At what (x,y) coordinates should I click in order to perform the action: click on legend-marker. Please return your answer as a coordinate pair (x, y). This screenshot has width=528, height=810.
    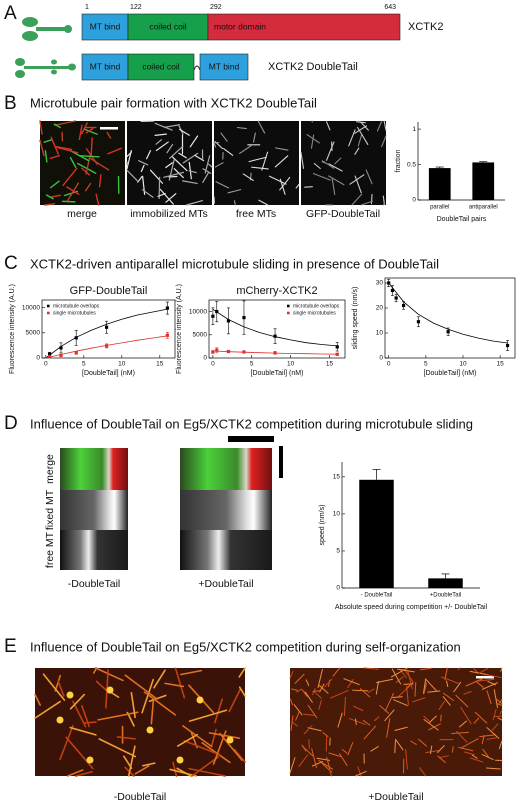
    Looking at the image, I should click on (48, 306).